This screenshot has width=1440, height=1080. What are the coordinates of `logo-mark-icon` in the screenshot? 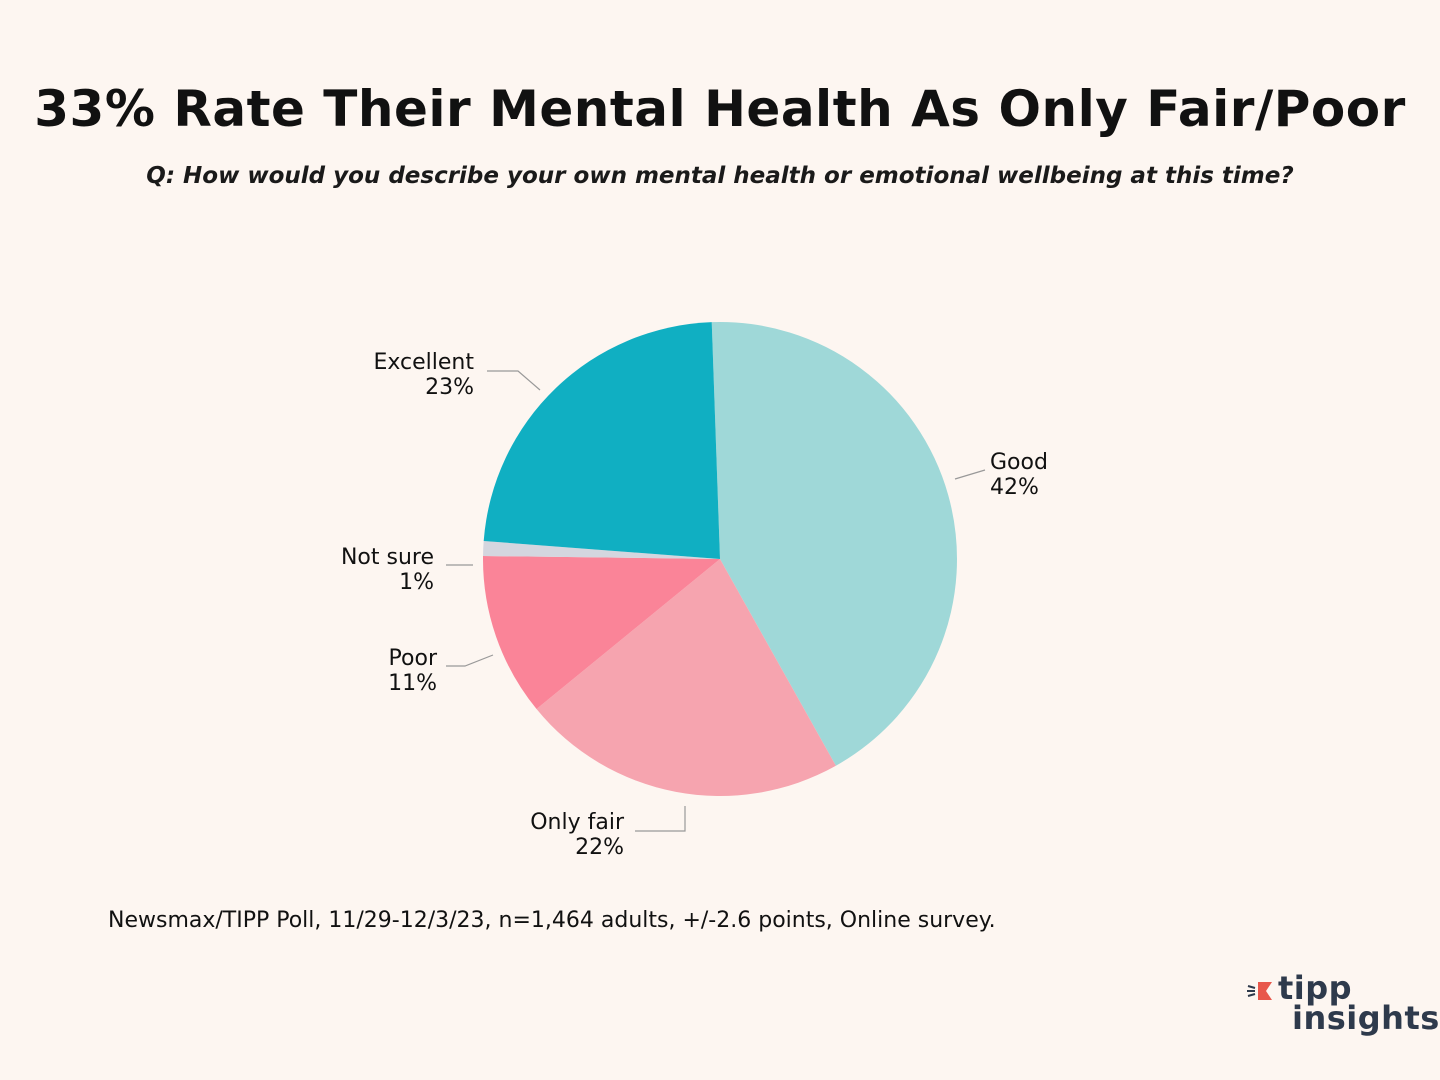 It's located at (1259, 991).